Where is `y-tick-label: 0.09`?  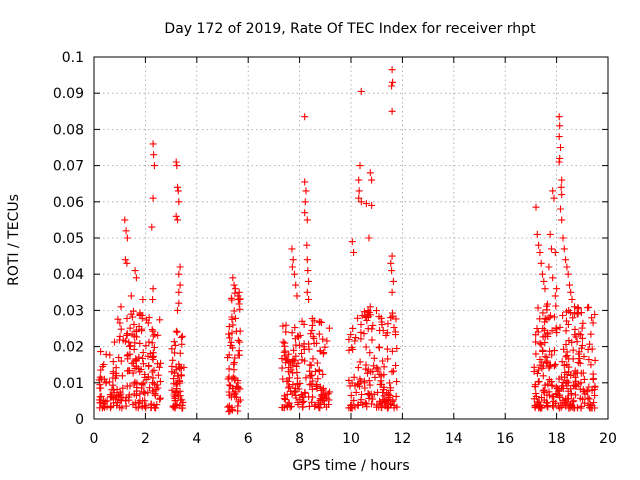 y-tick-label: 0.09 is located at coordinates (68, 94).